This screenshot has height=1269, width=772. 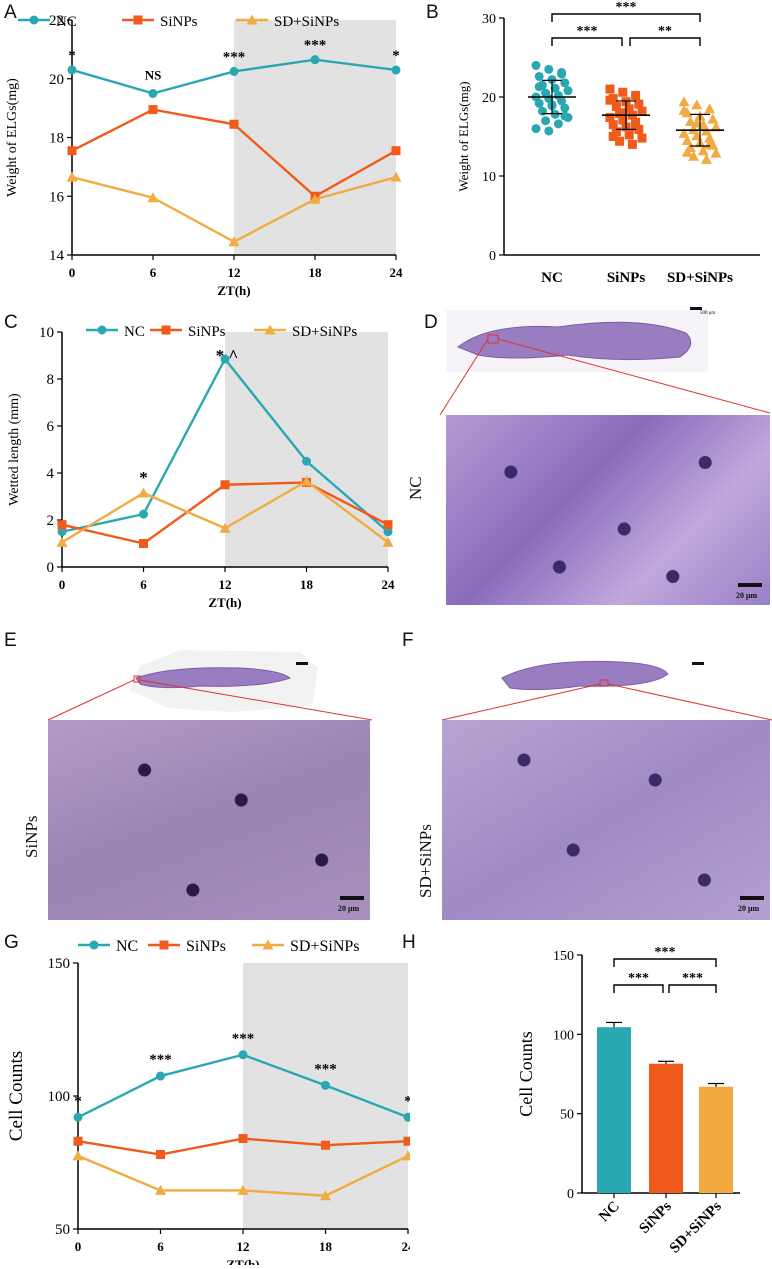 I want to click on overview-d-drawing, so click(x=604, y=361).